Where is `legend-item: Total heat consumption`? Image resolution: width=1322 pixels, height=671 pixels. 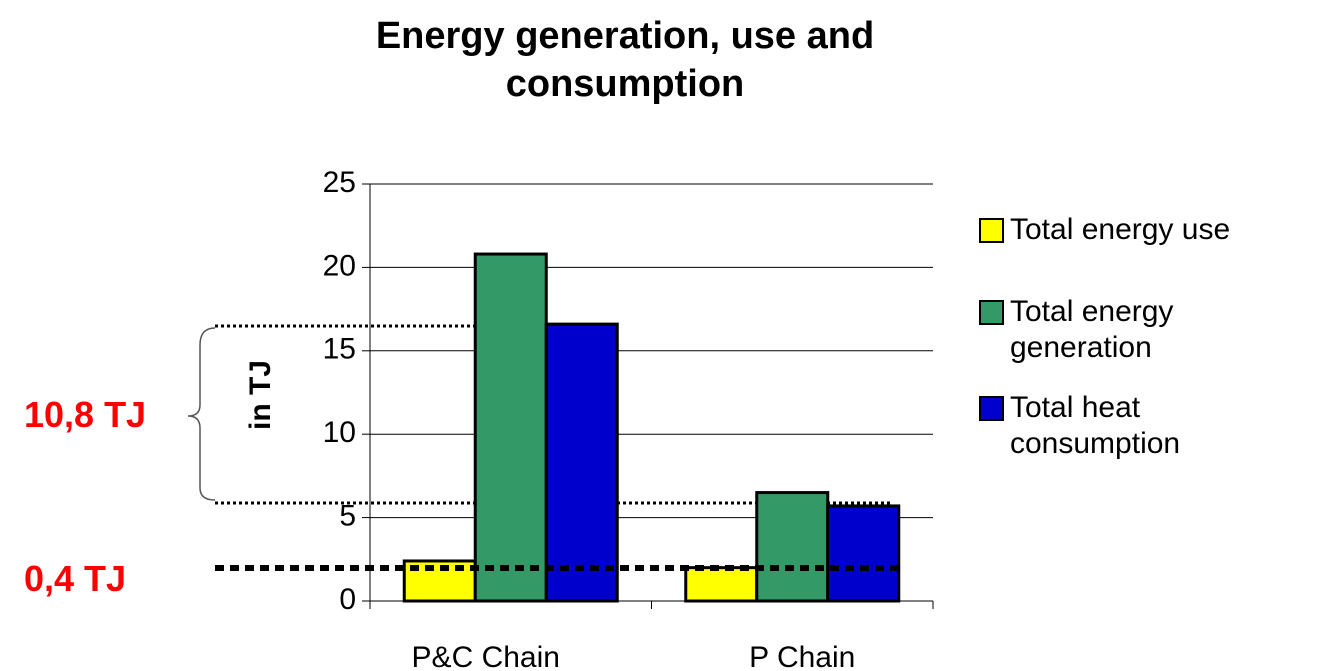
legend-item: Total heat consumption is located at coordinates (1119, 426).